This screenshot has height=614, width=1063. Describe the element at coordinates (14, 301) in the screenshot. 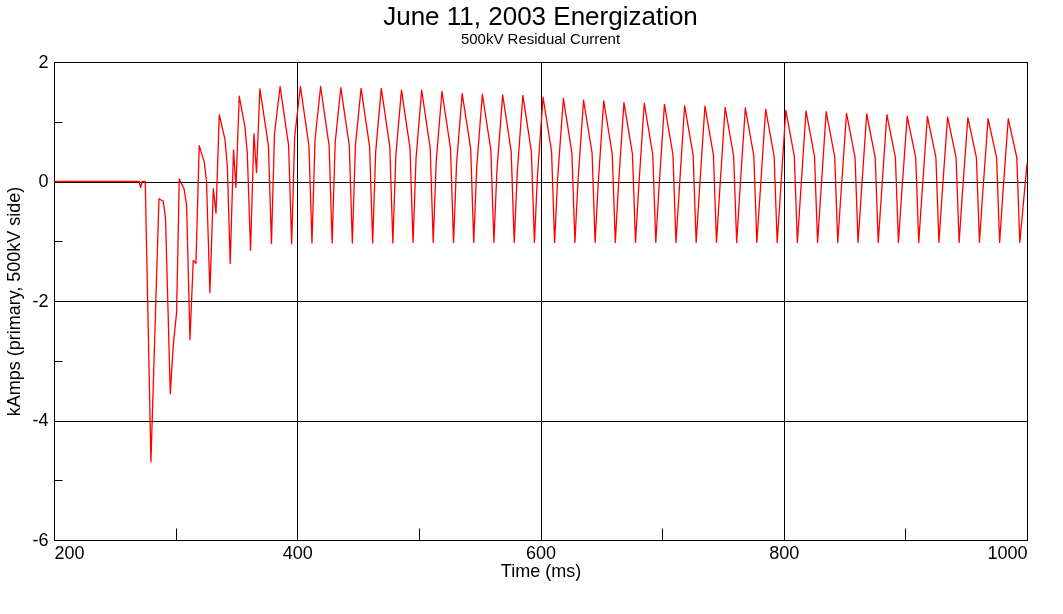

I see `y-axis-title: kAmps (primary, 500kV side)` at that location.